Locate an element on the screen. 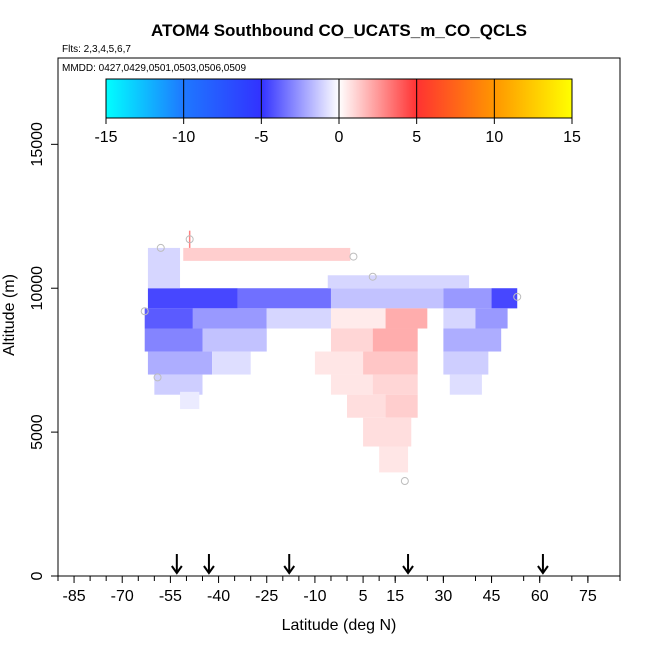 Image resolution: width=650 pixels, height=650 pixels. x-tick-label: 60 is located at coordinates (540, 596).